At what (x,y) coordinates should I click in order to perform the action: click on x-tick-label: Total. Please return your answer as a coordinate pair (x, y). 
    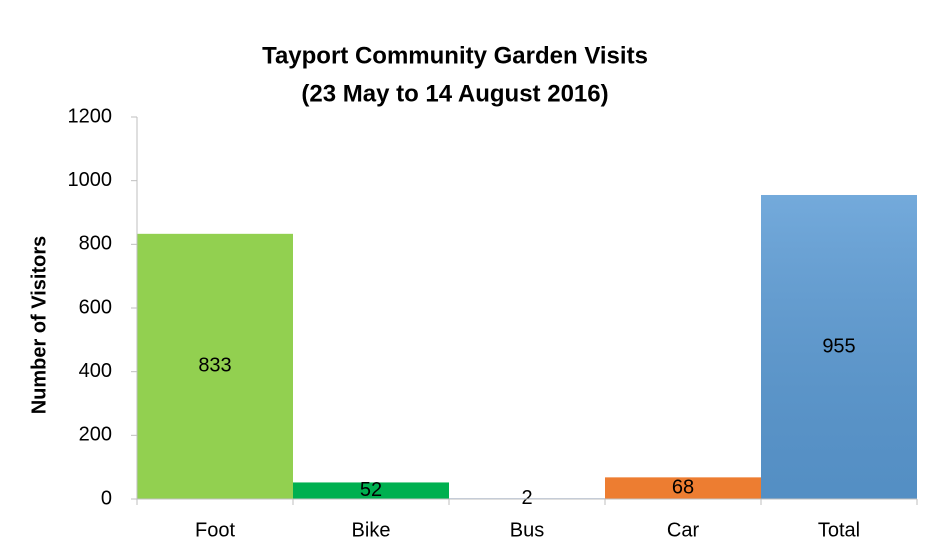
    Looking at the image, I should click on (839, 530).